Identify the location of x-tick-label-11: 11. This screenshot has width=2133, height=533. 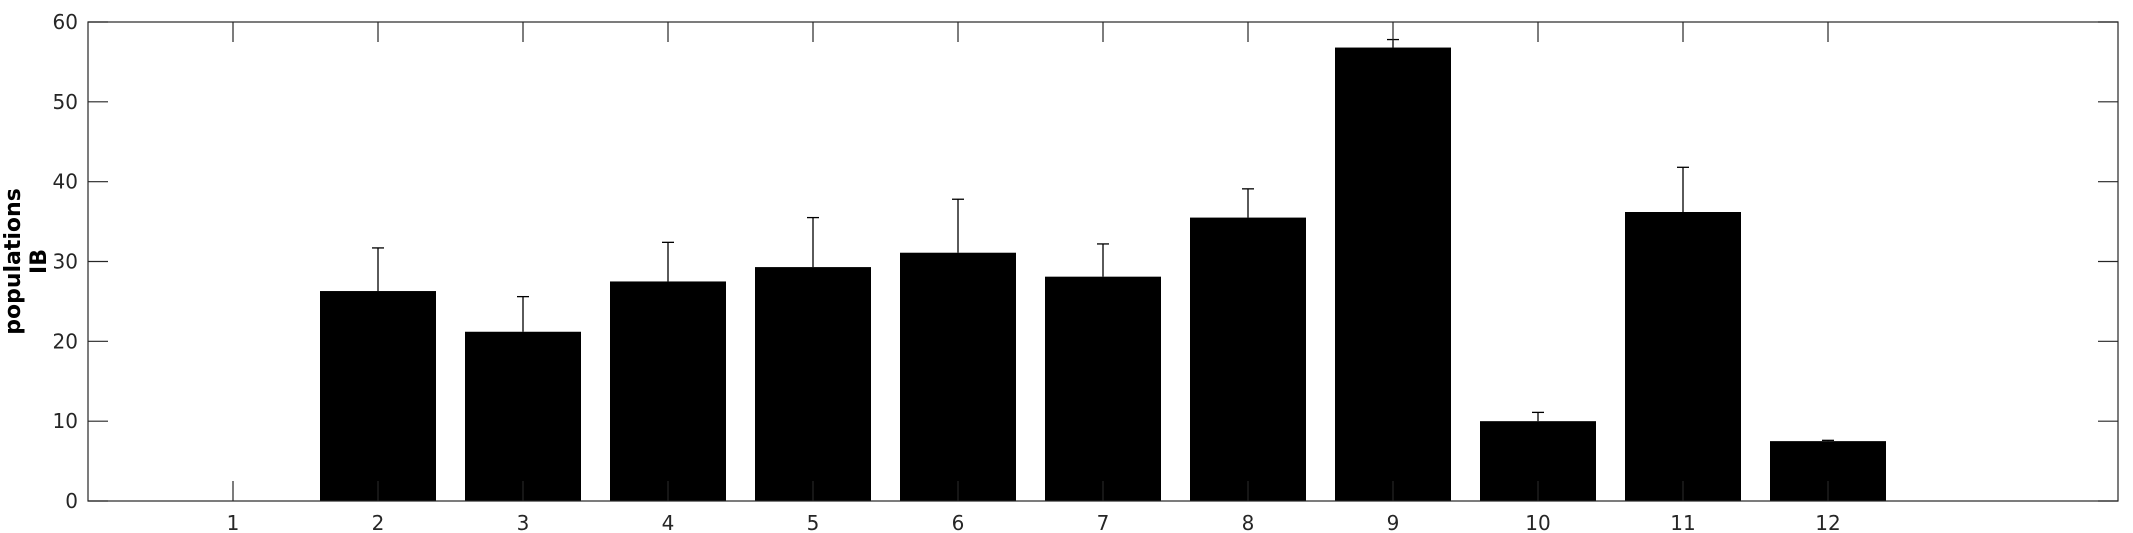
(1682, 522).